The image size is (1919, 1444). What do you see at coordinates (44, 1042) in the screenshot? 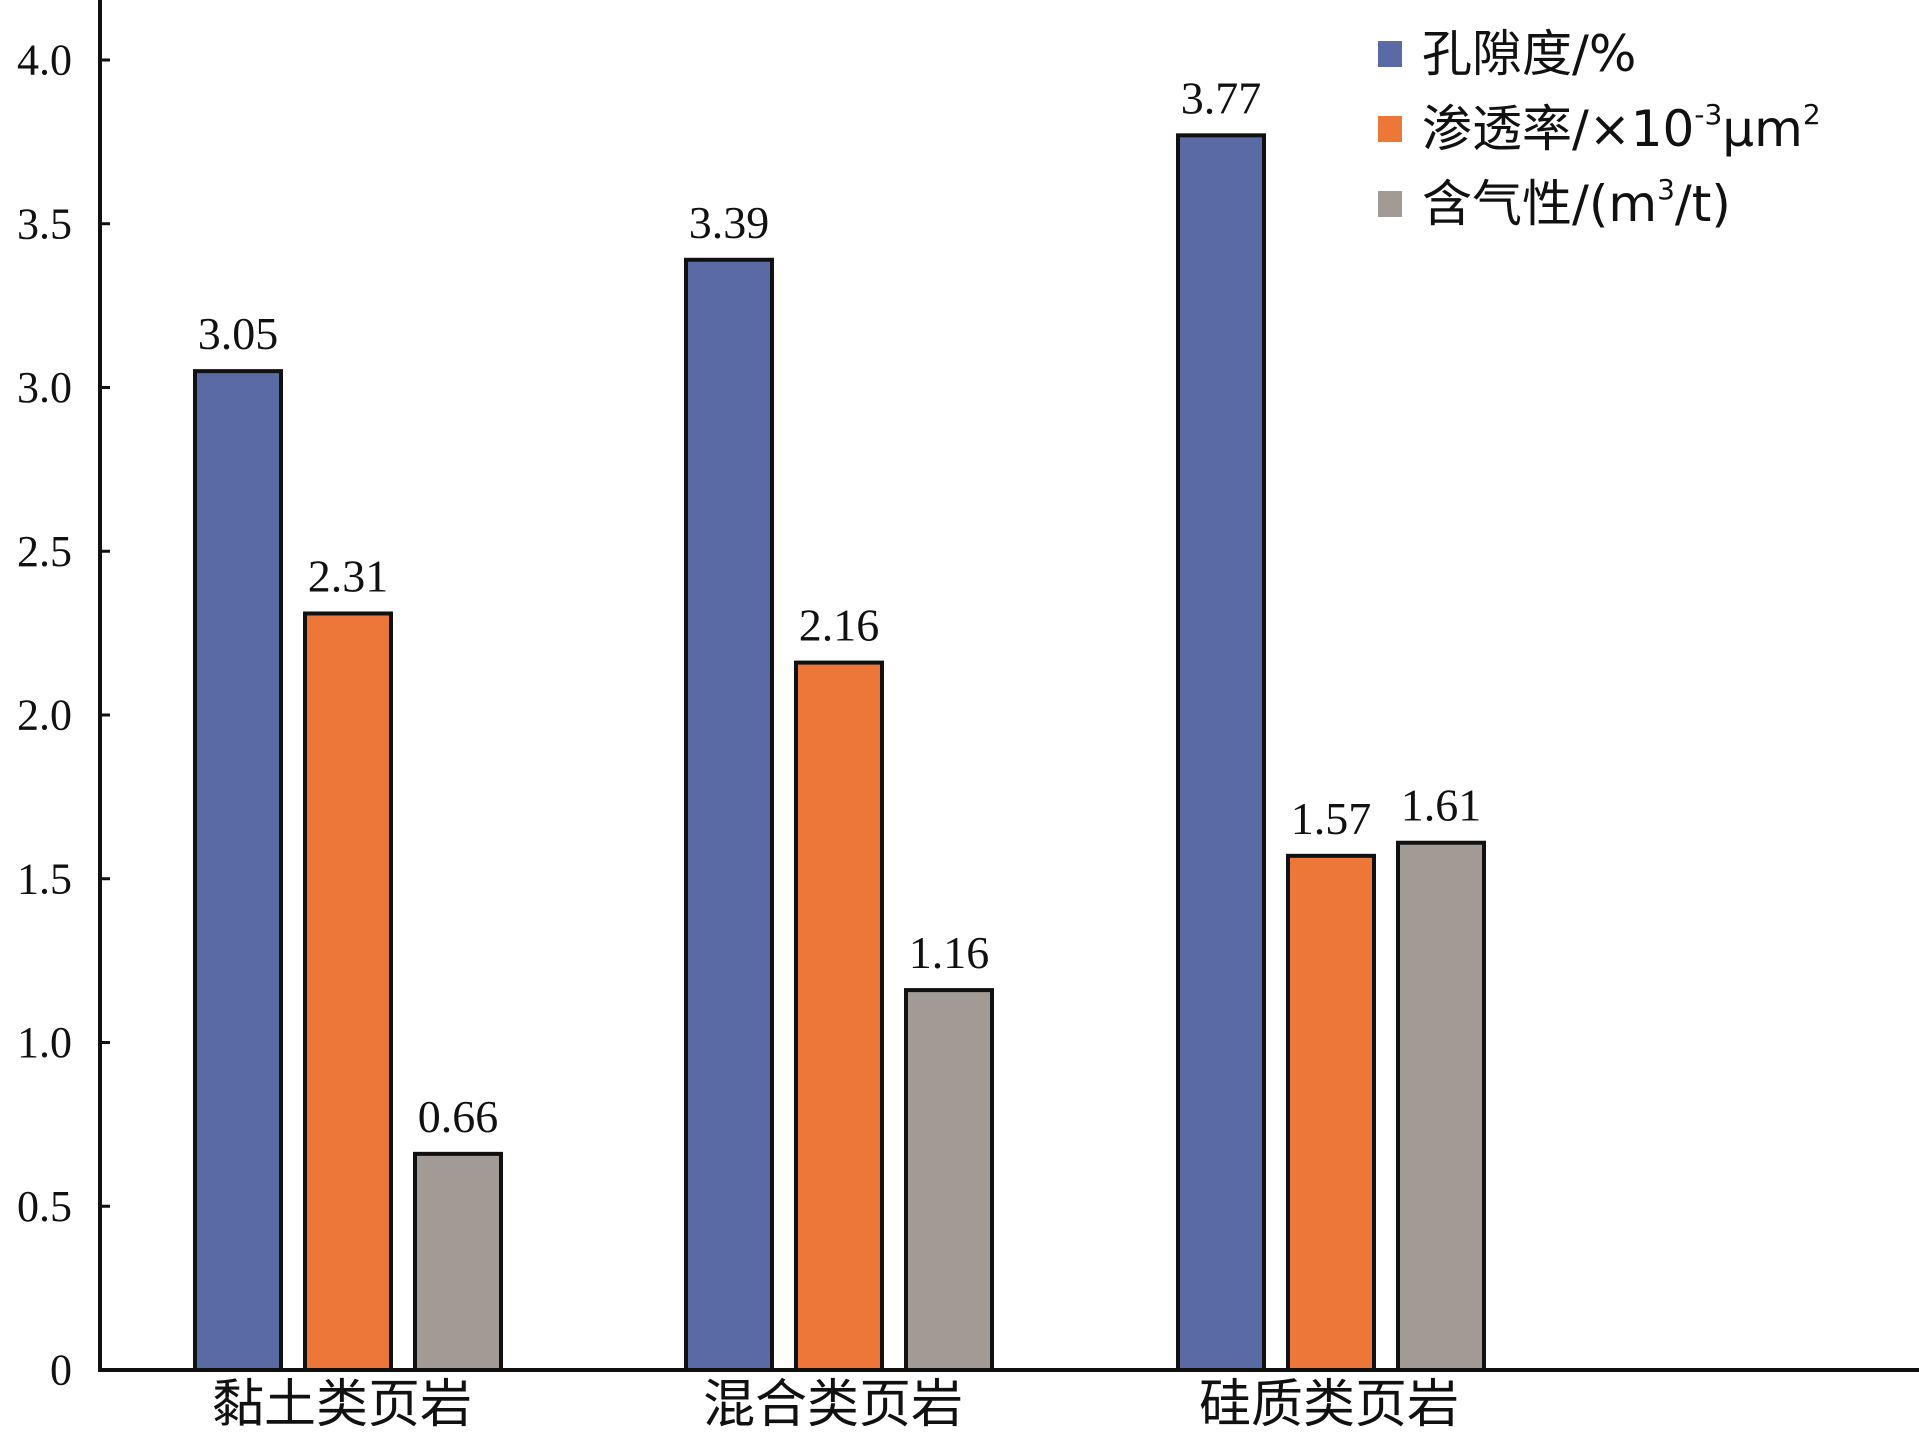
I see `y-tick-label: 1.0` at bounding box center [44, 1042].